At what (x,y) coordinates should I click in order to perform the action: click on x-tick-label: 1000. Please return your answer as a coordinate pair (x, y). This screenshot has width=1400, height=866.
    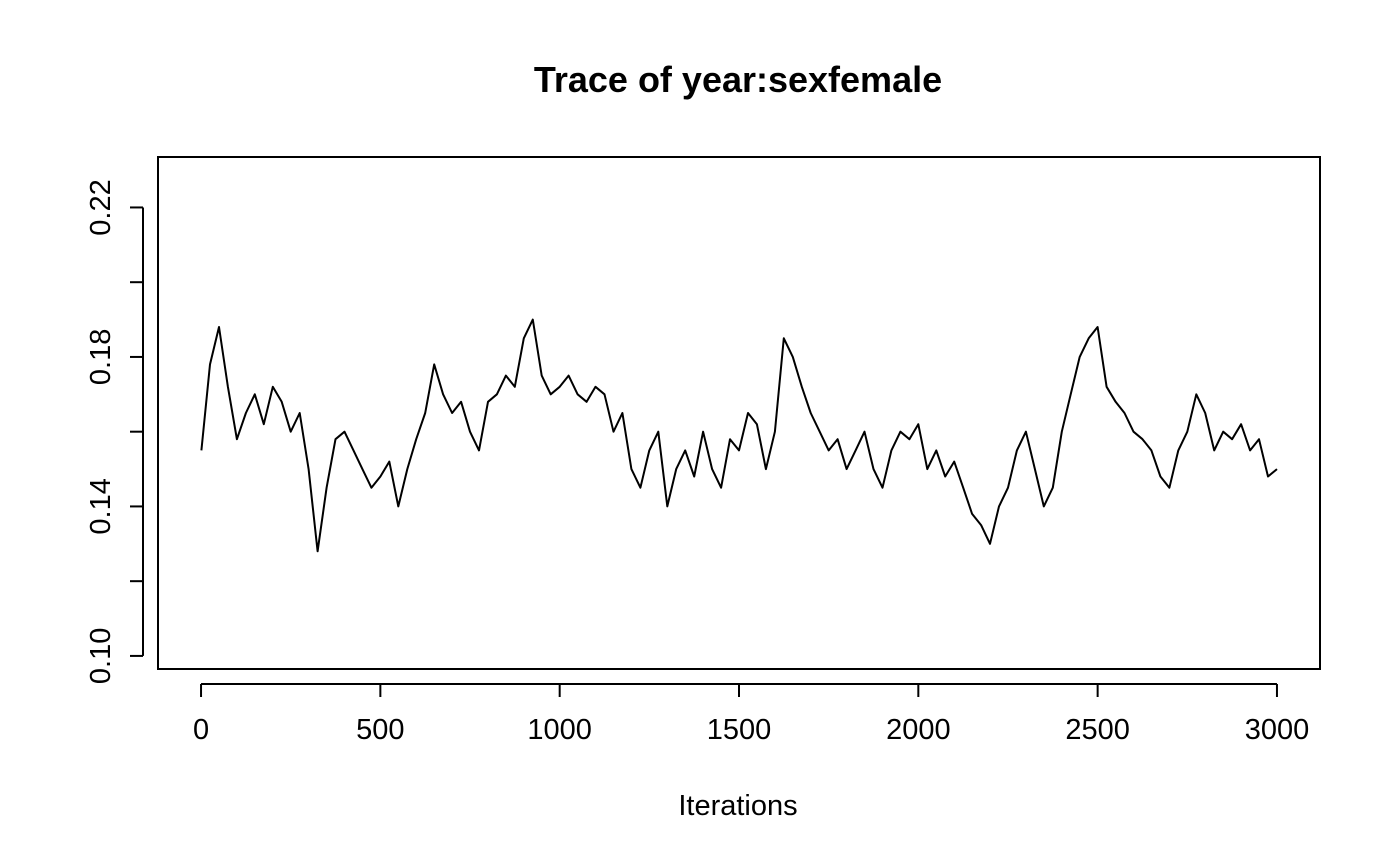
    Looking at the image, I should click on (559, 730).